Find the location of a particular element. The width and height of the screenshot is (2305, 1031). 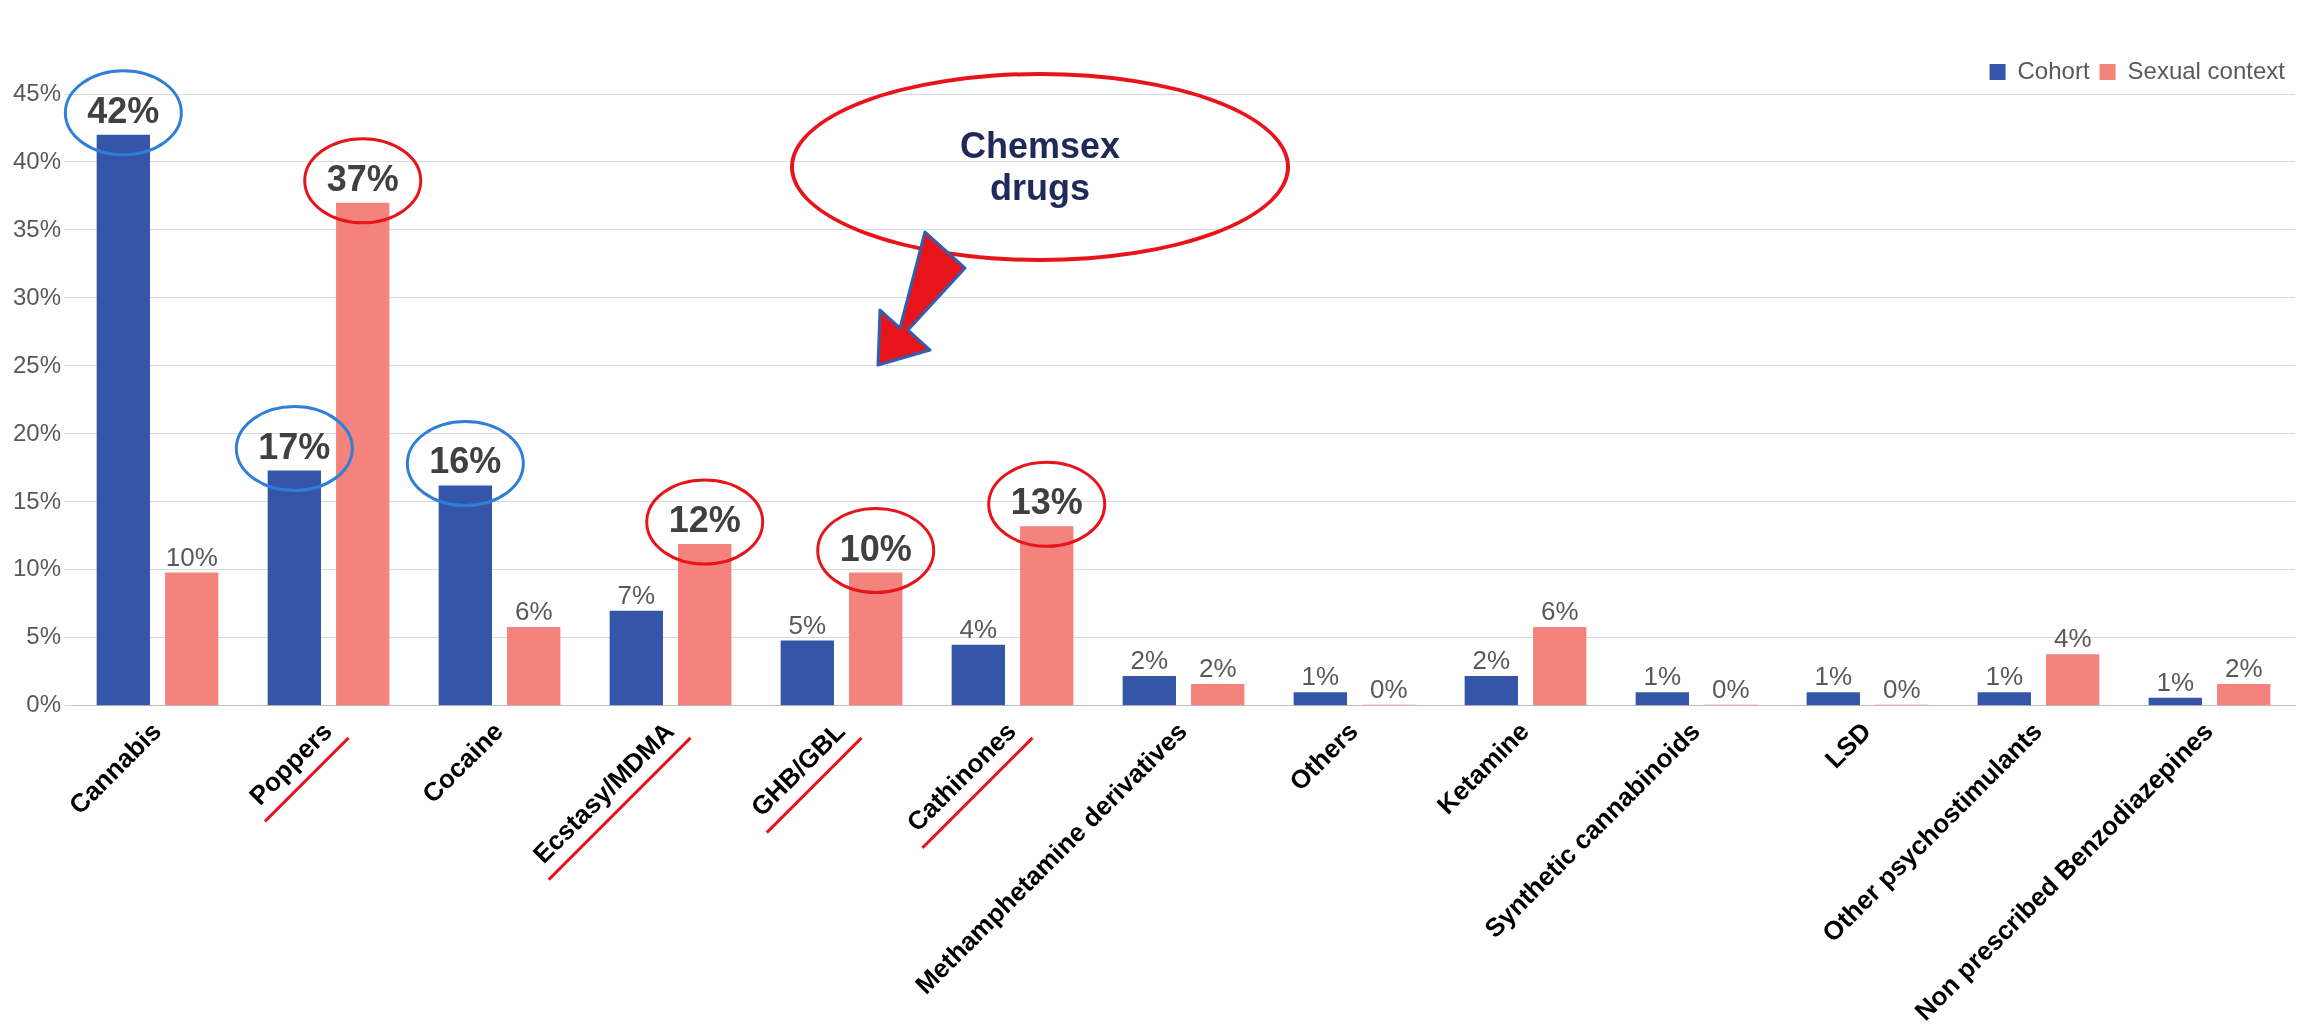

y-tick-label: 45% is located at coordinates (37, 92).